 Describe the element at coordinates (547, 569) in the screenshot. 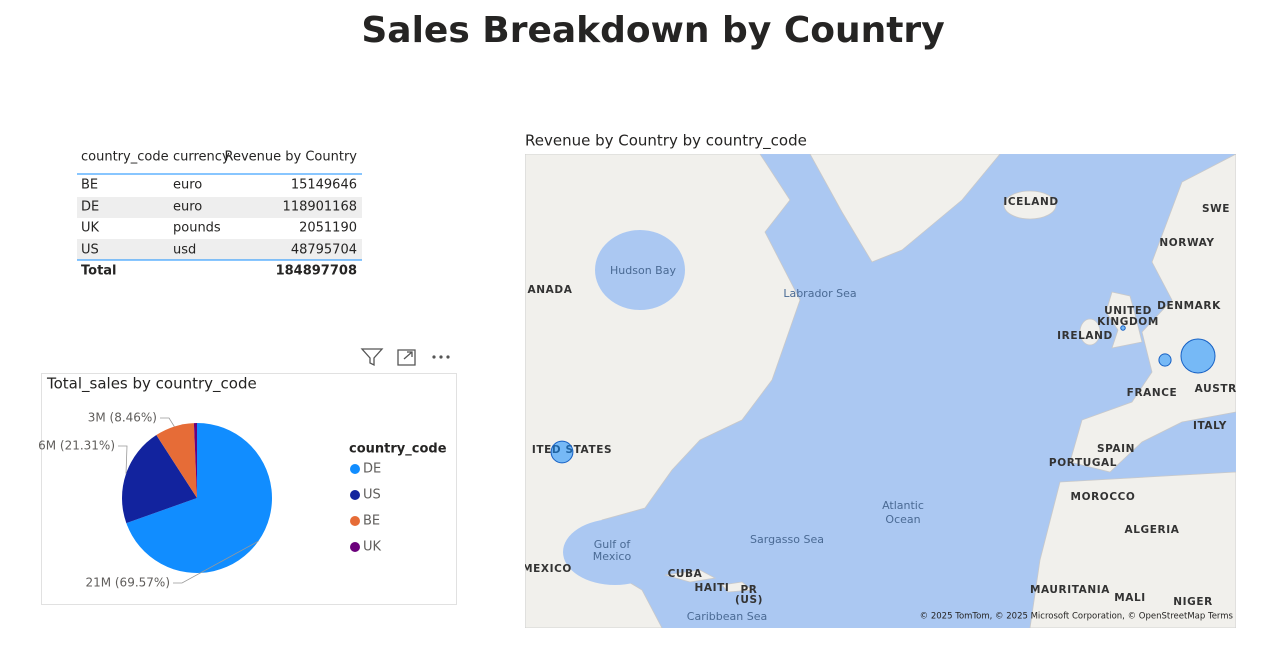

I see `map-label: MEXICO` at that location.